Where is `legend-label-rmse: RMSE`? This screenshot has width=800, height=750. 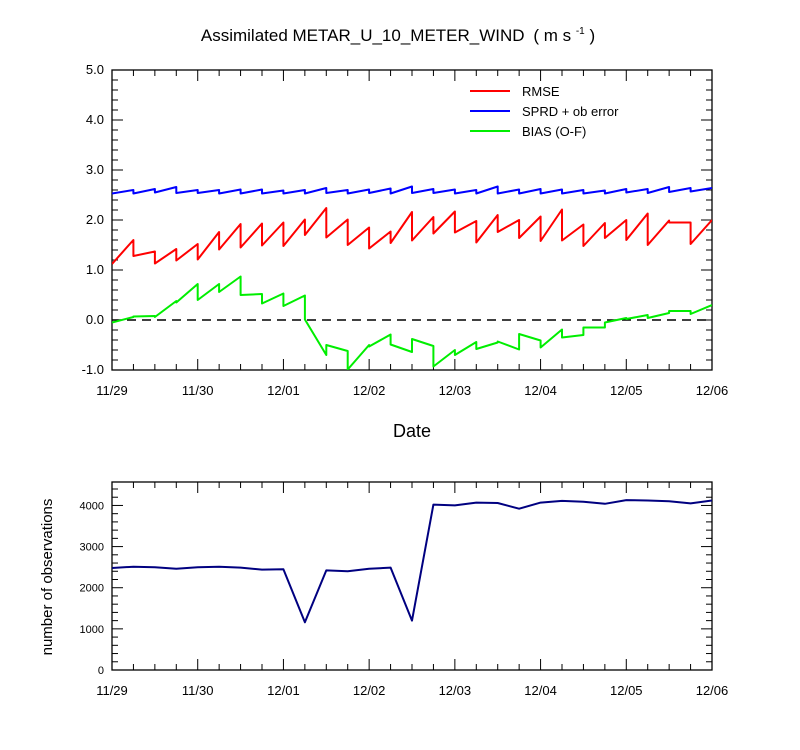
legend-label-rmse: RMSE is located at coordinates (541, 91).